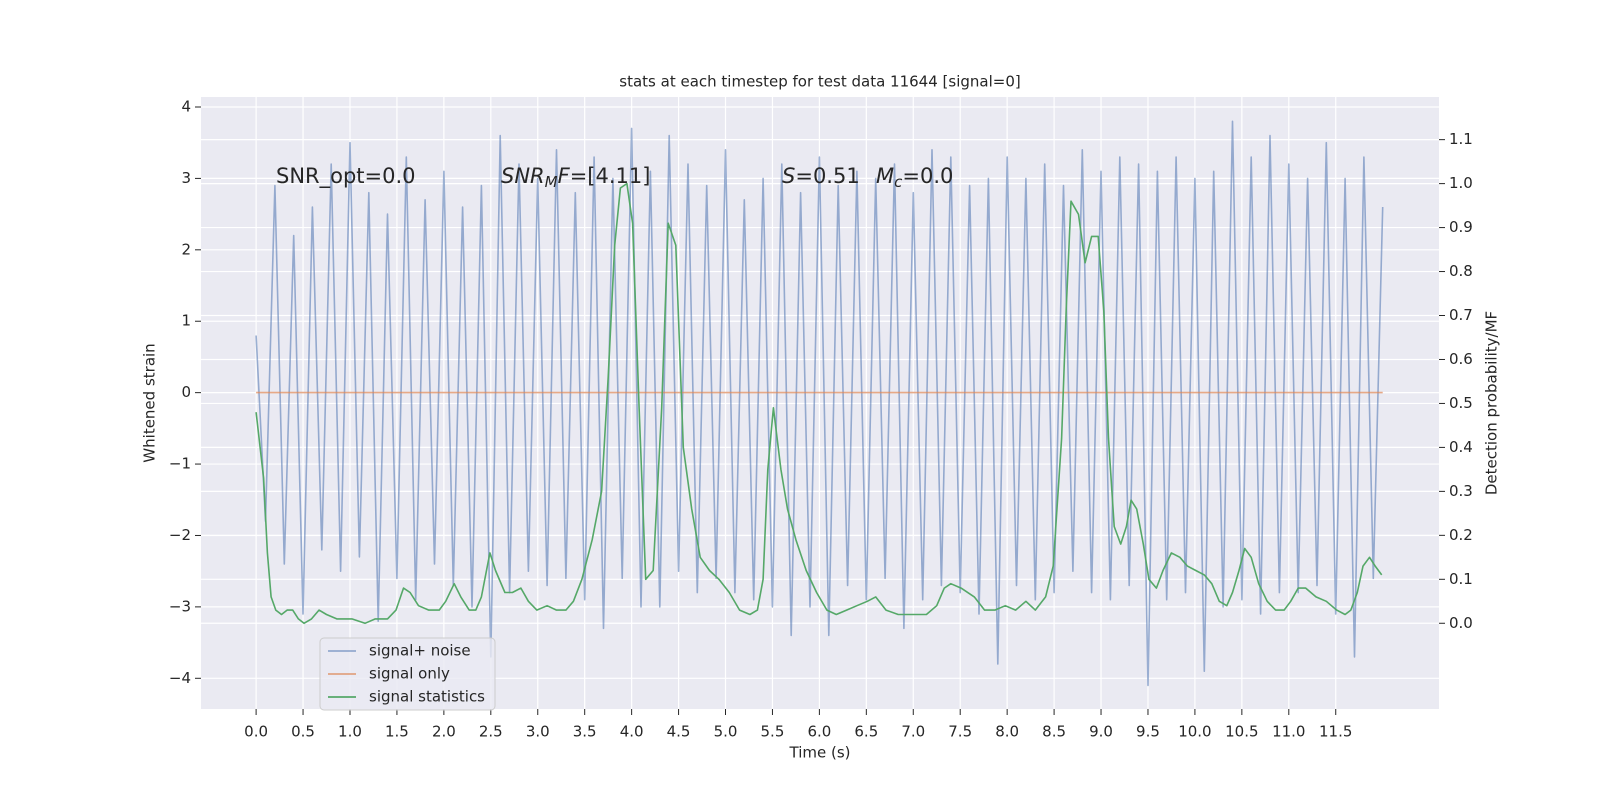 The width and height of the screenshot is (1600, 800). What do you see at coordinates (150, 402) in the screenshot?
I see `y-axis-label: Whitened strain` at bounding box center [150, 402].